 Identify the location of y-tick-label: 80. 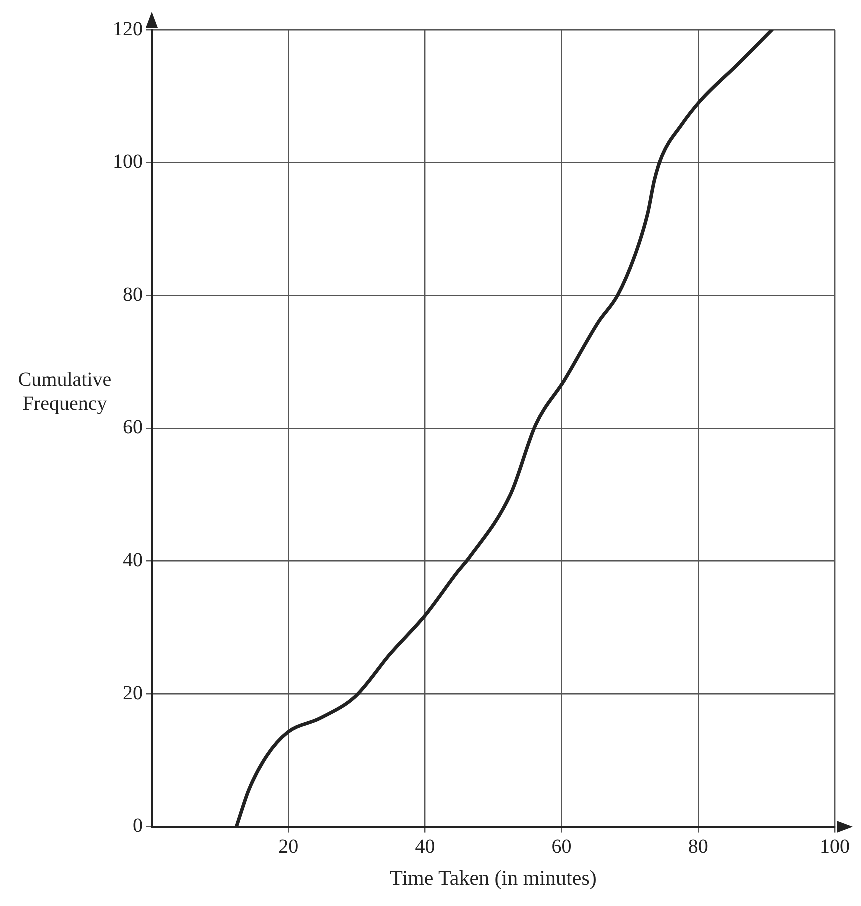
(133, 295).